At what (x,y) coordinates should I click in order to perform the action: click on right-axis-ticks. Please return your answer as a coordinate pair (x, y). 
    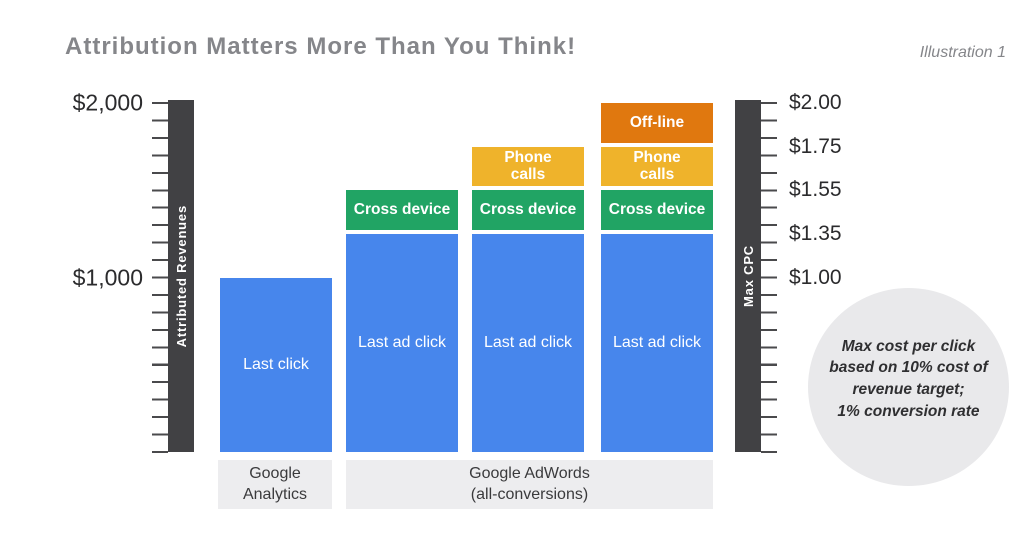
    Looking at the image, I should click on (769, 277).